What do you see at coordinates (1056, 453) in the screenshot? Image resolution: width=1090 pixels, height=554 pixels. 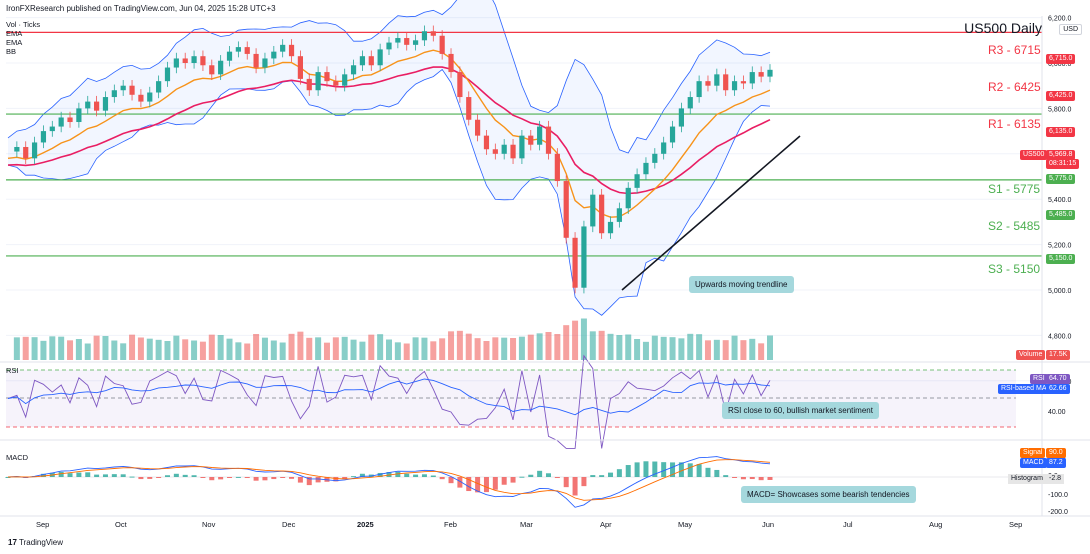 I see `signal-value-tag: 90.0` at bounding box center [1056, 453].